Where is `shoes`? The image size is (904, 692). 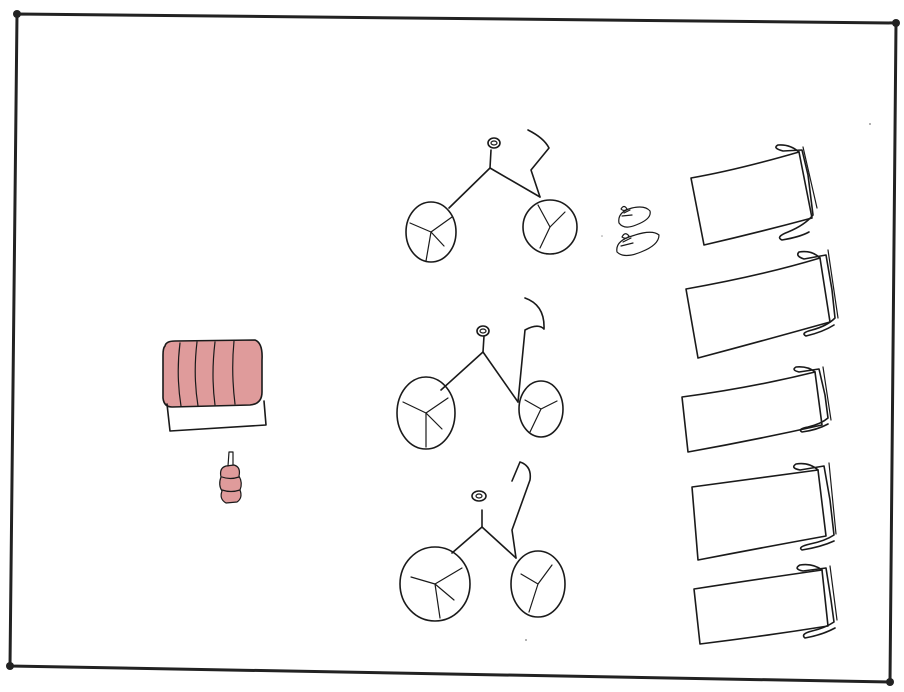
shoes is located at coordinates (638, 231).